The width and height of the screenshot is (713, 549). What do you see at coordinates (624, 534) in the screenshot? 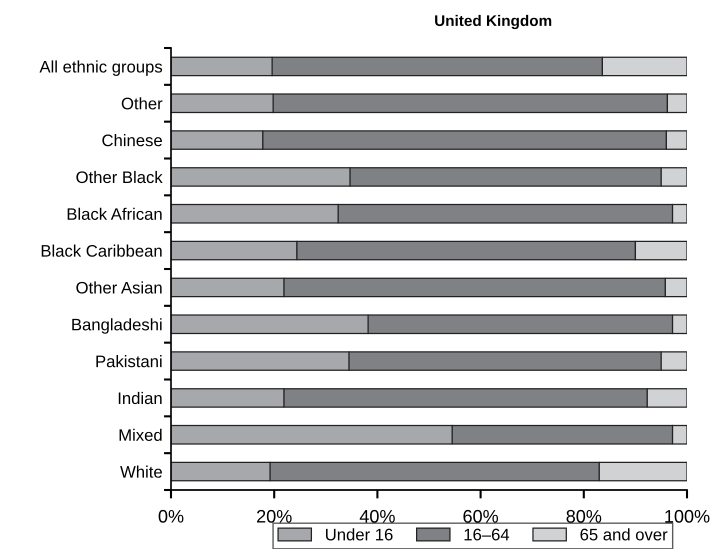
I see `legend-label: 65 and over` at bounding box center [624, 534].